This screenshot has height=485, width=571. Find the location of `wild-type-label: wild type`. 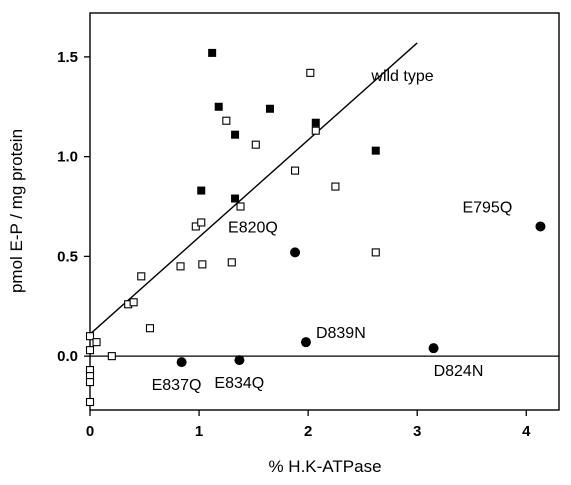

wild-type-label: wild type is located at coordinates (401, 76).